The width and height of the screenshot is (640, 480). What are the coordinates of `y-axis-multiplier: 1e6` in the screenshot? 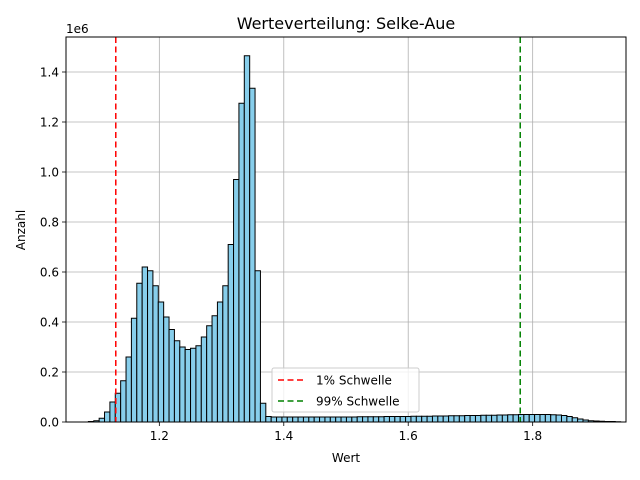 It's located at (77, 29).